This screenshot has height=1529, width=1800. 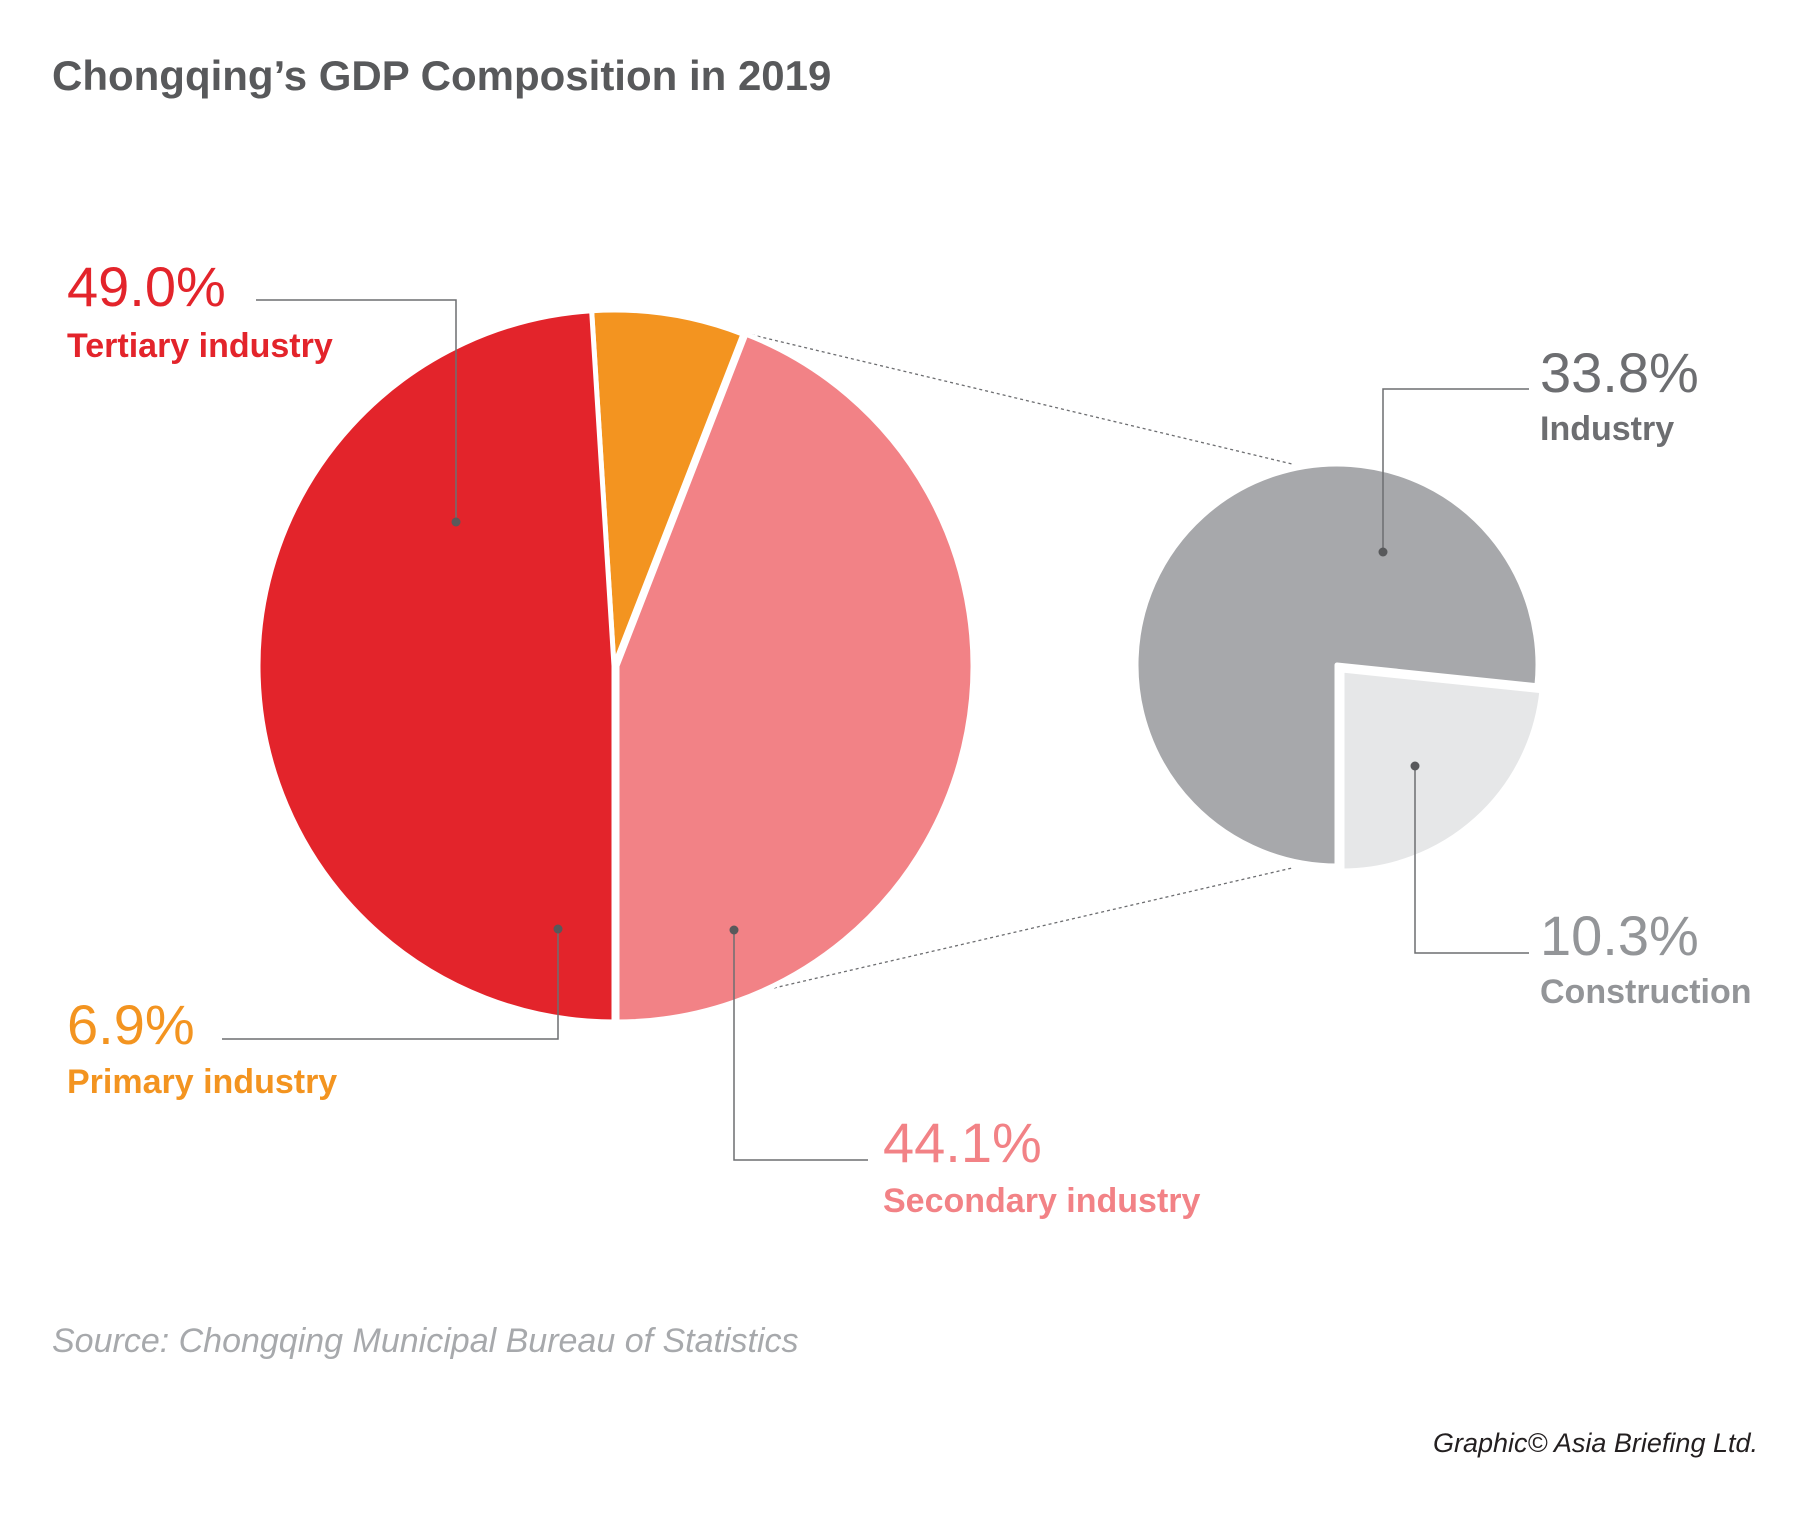 I want to click on secondary-breakdown-pie, so click(x=1339, y=667).